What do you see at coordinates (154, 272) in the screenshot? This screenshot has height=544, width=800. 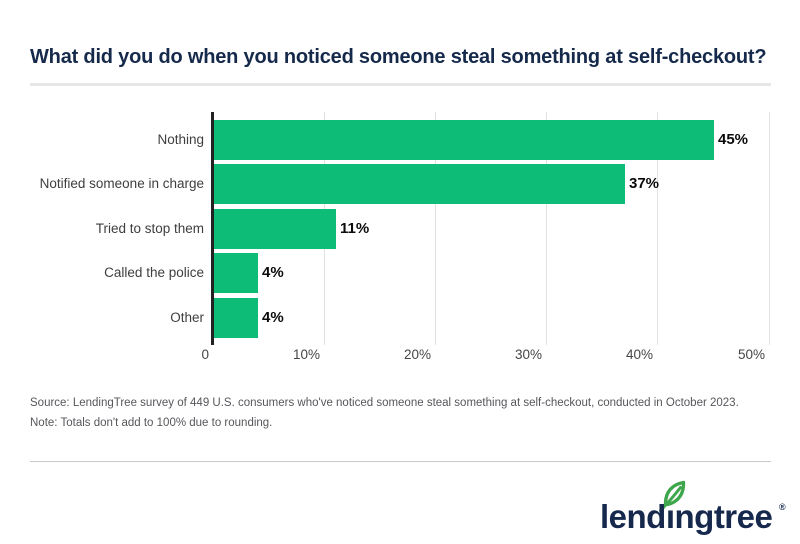 I see `category-label: Called the police` at bounding box center [154, 272].